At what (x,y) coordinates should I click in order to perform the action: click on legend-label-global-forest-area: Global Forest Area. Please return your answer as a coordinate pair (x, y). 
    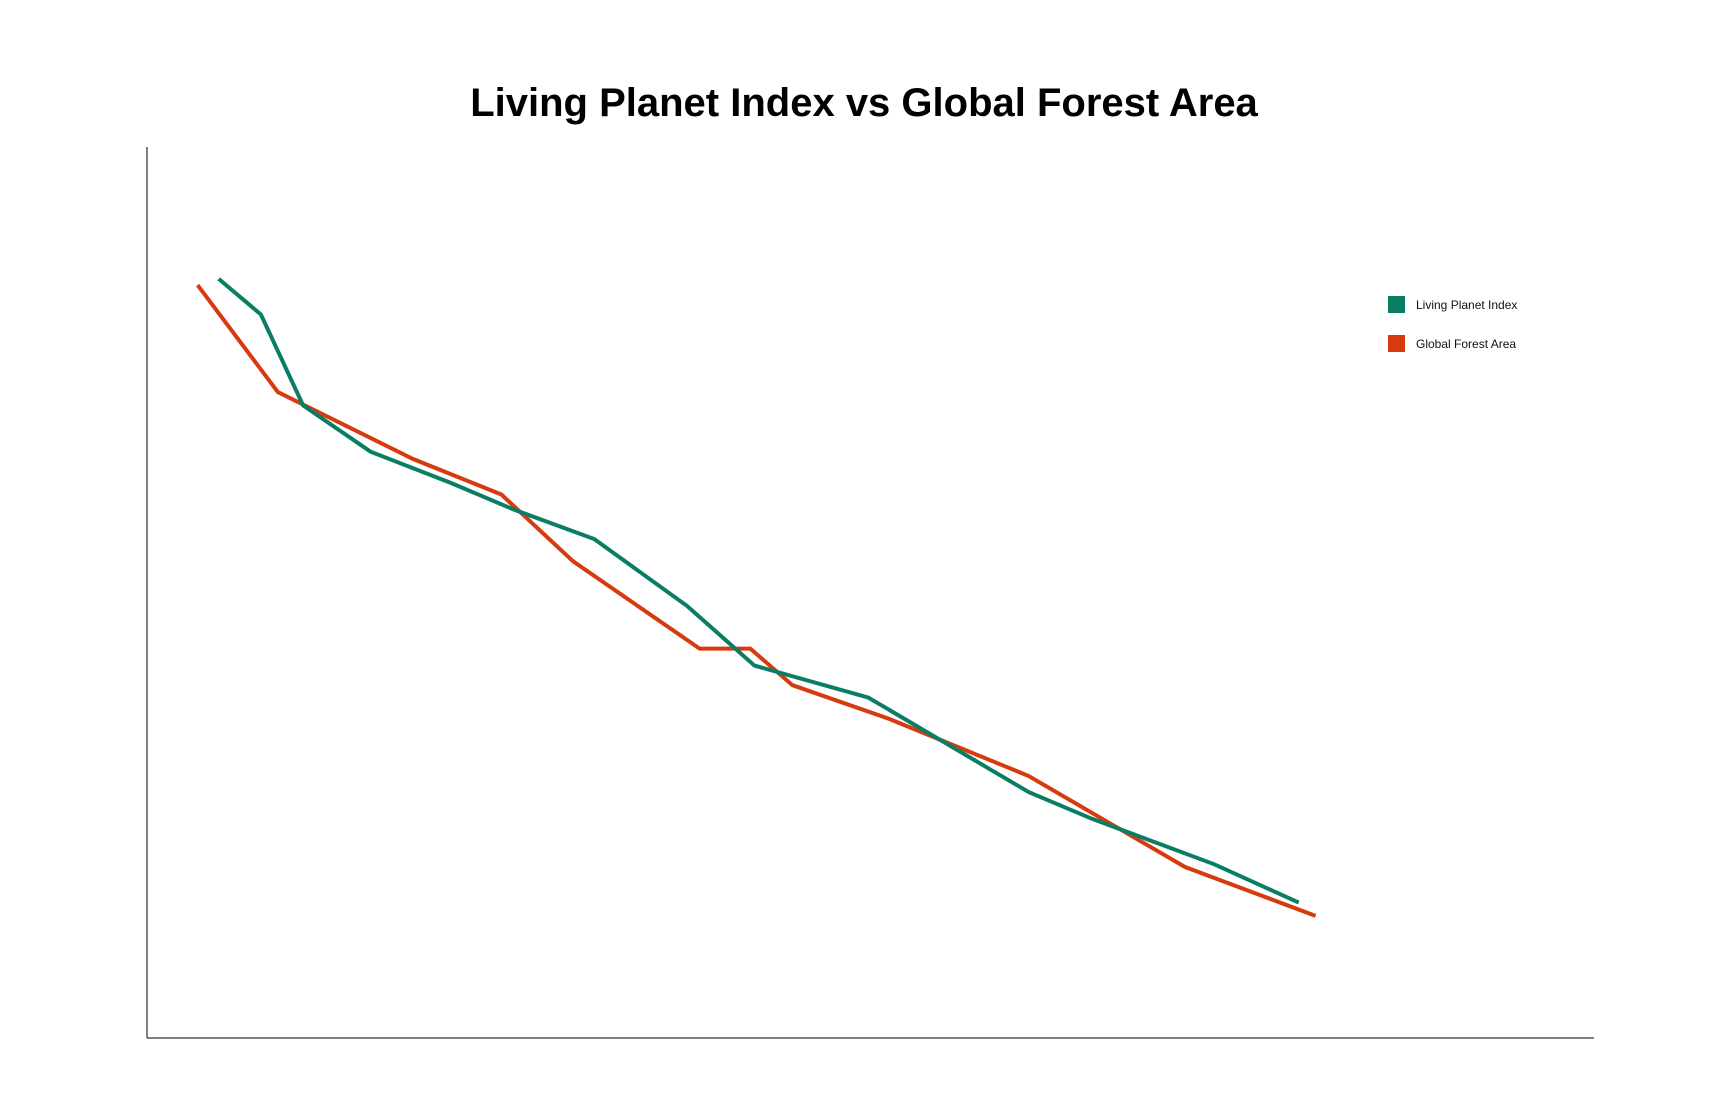
    Looking at the image, I should click on (1466, 344).